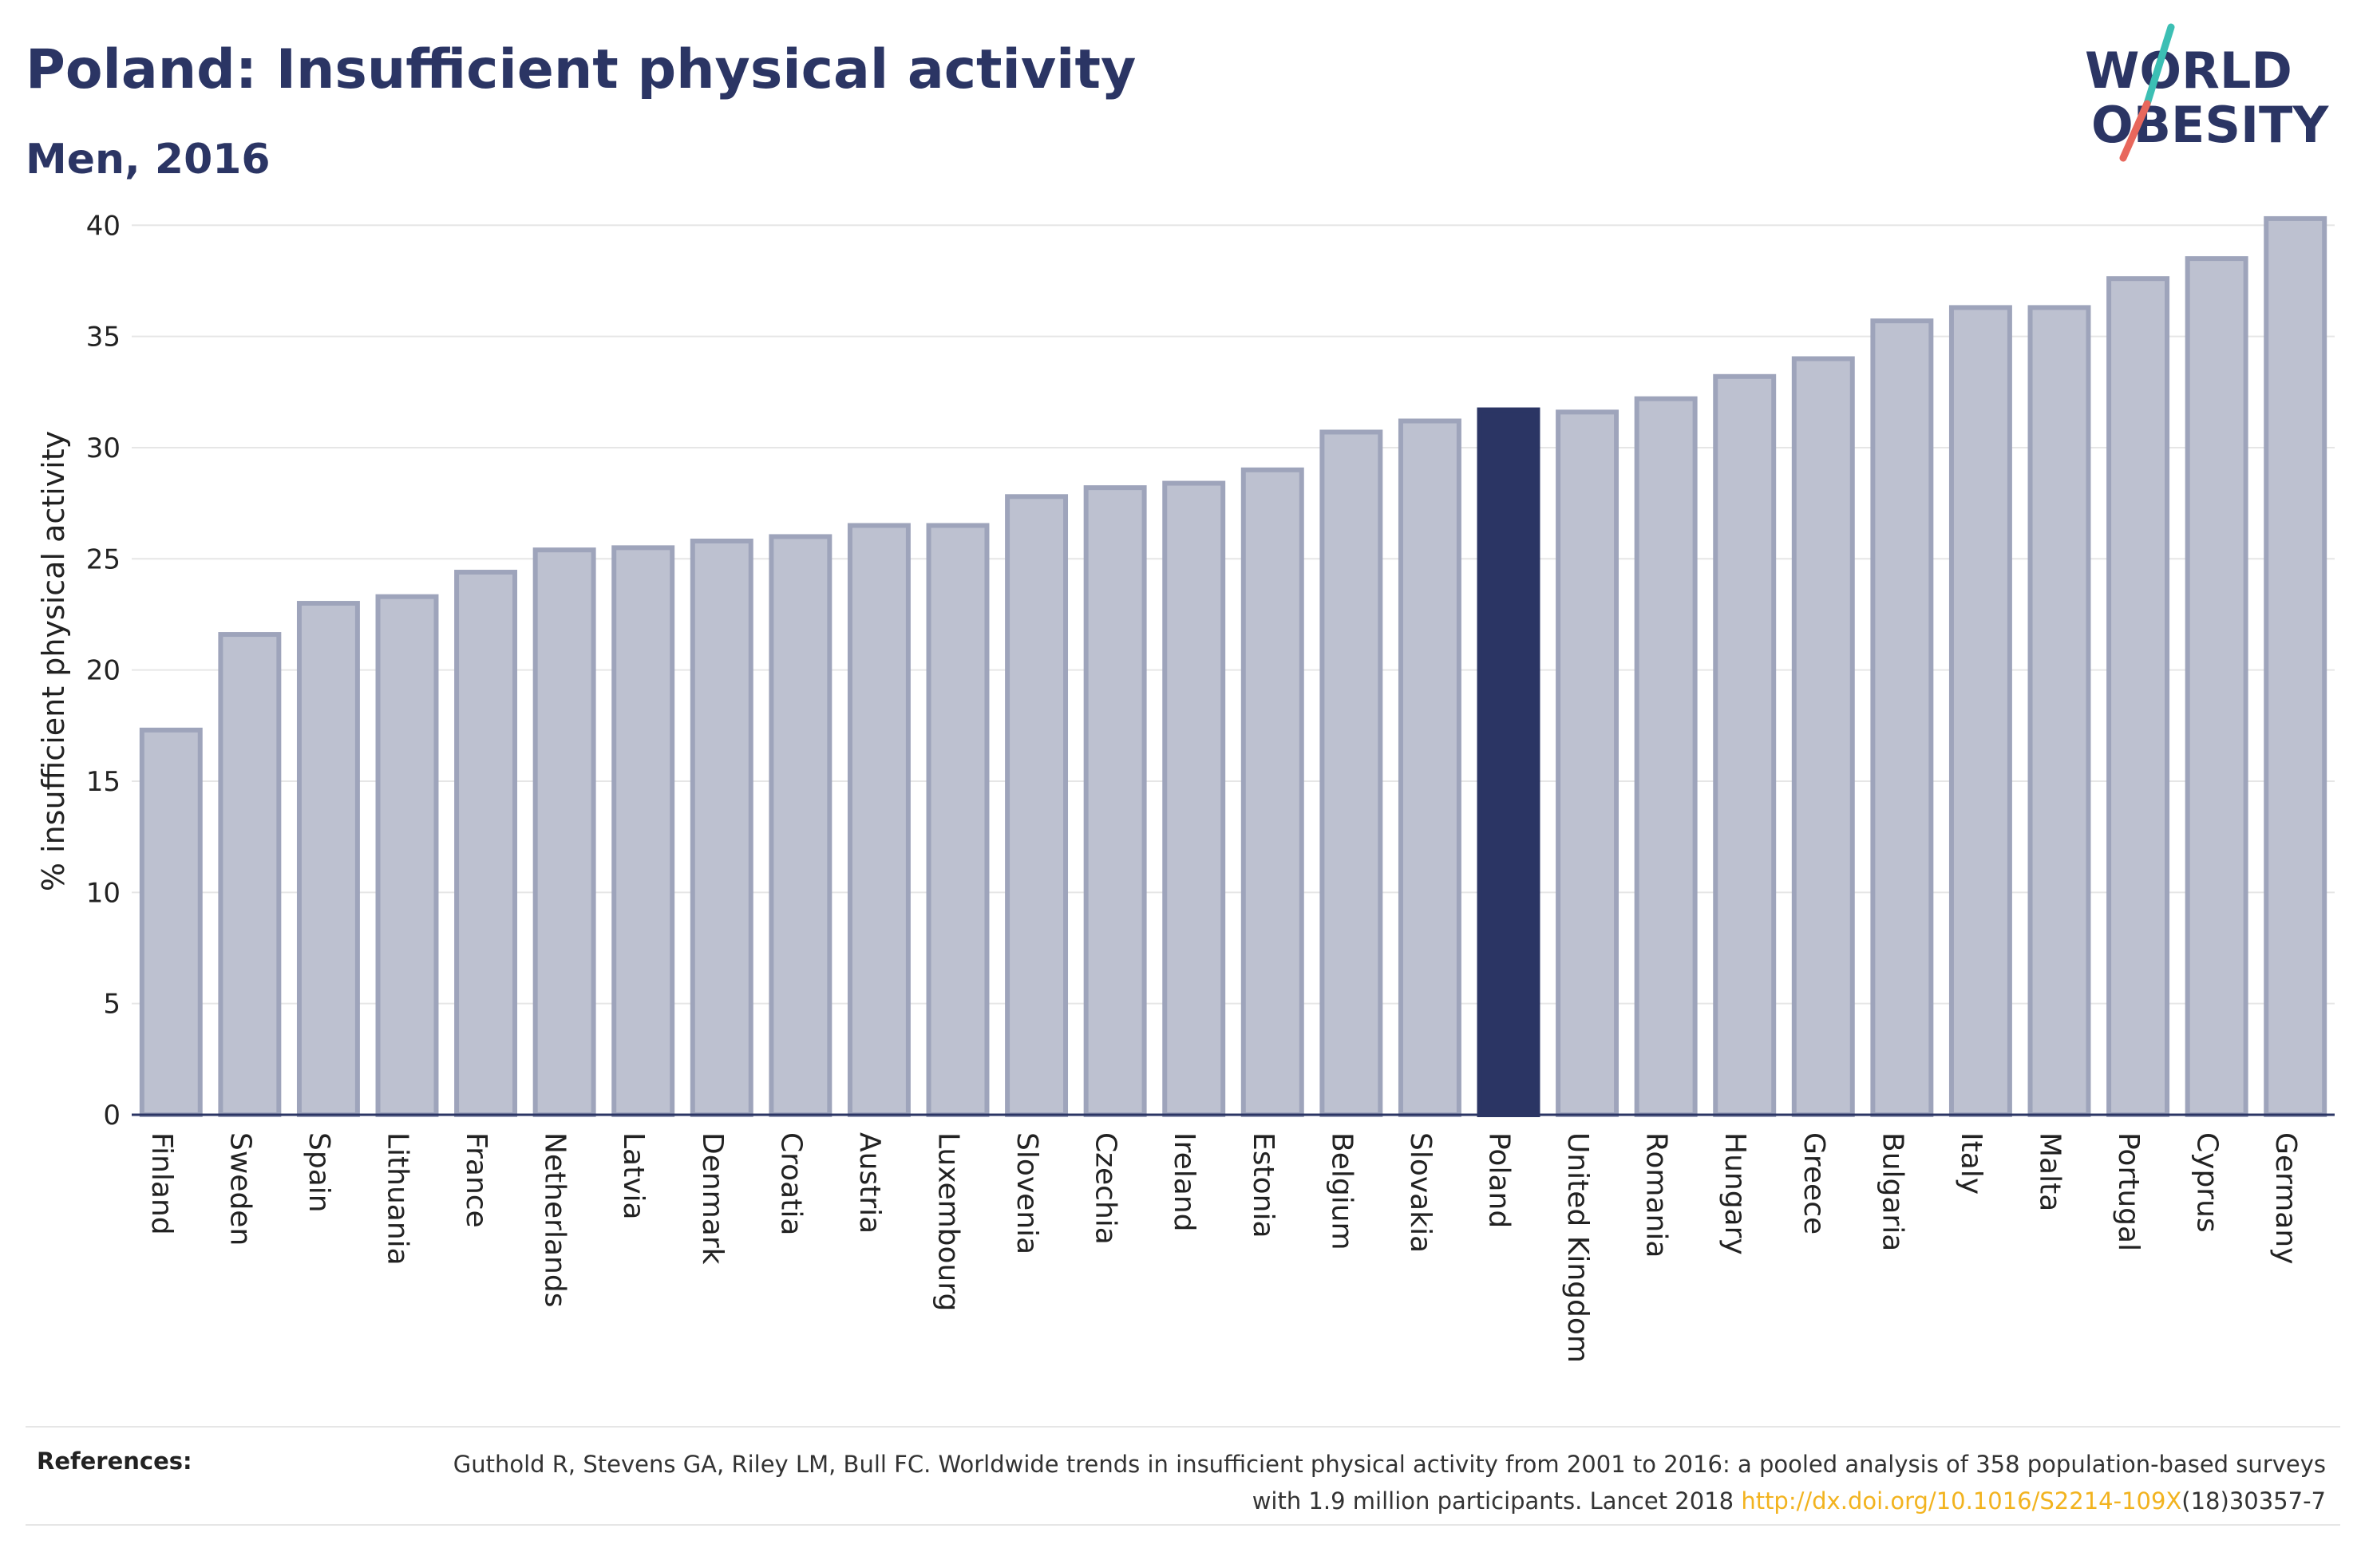 This screenshot has height=1568, width=2361. Describe the element at coordinates (398, 1199) in the screenshot. I see `x-tick-label: Lithuania` at that location.